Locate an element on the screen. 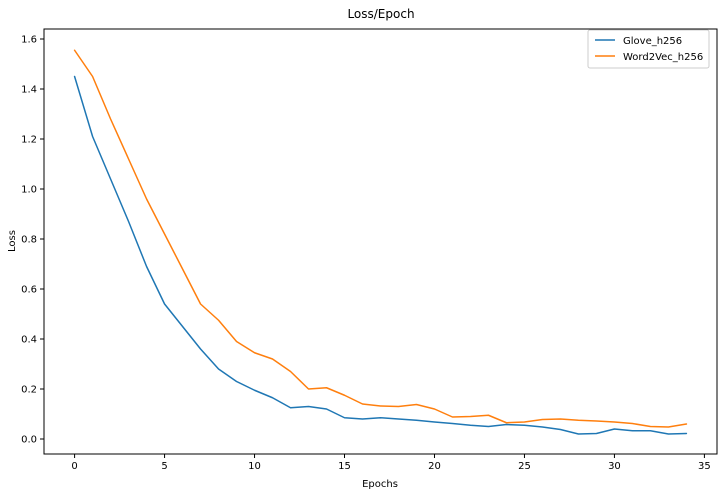 Image resolution: width=720 pixels, height=496 pixels. x-tick-label: 15 is located at coordinates (344, 466).